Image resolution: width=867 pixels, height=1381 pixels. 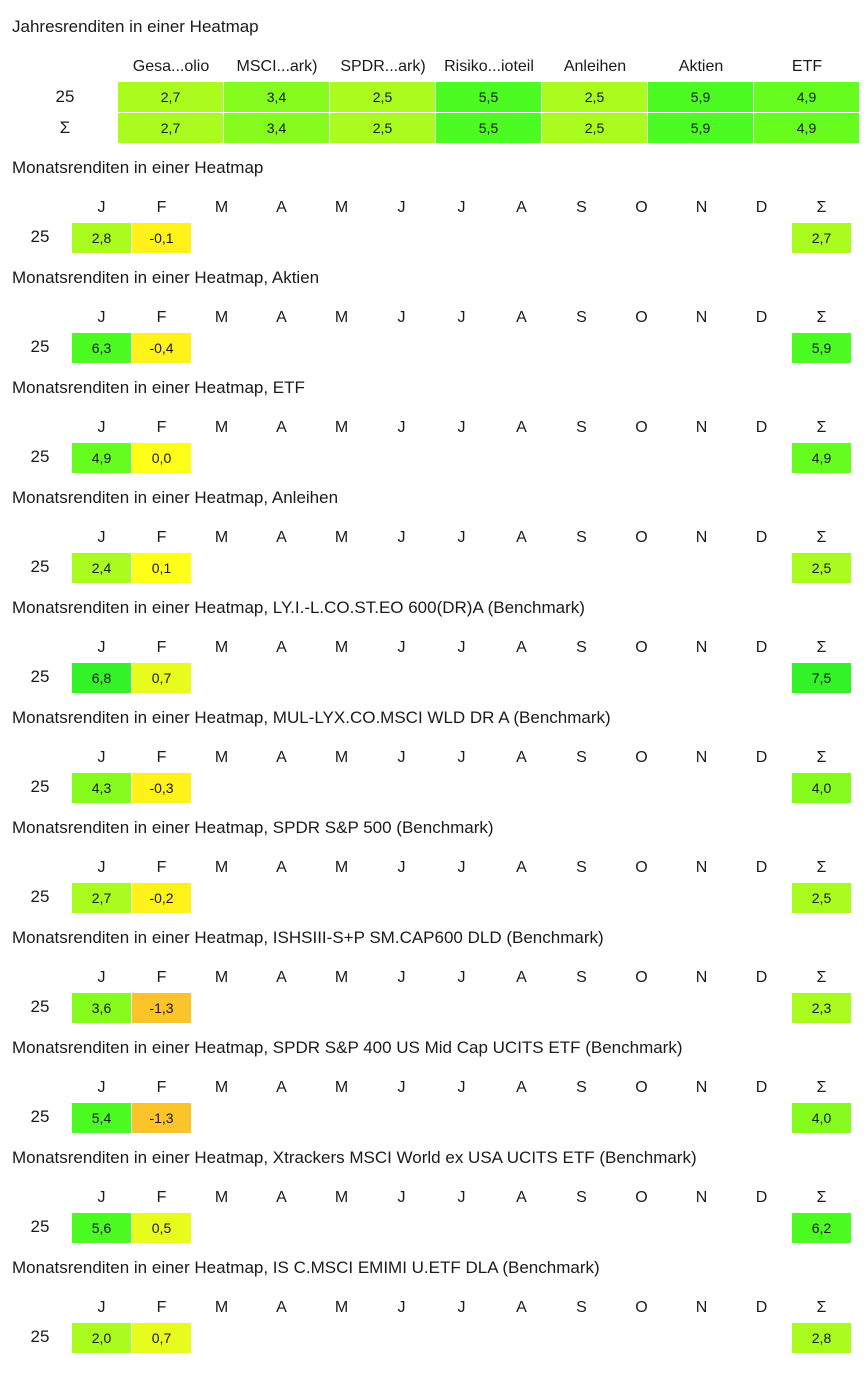 What do you see at coordinates (821, 1008) in the screenshot?
I see `month-sum-cell: 2,3` at bounding box center [821, 1008].